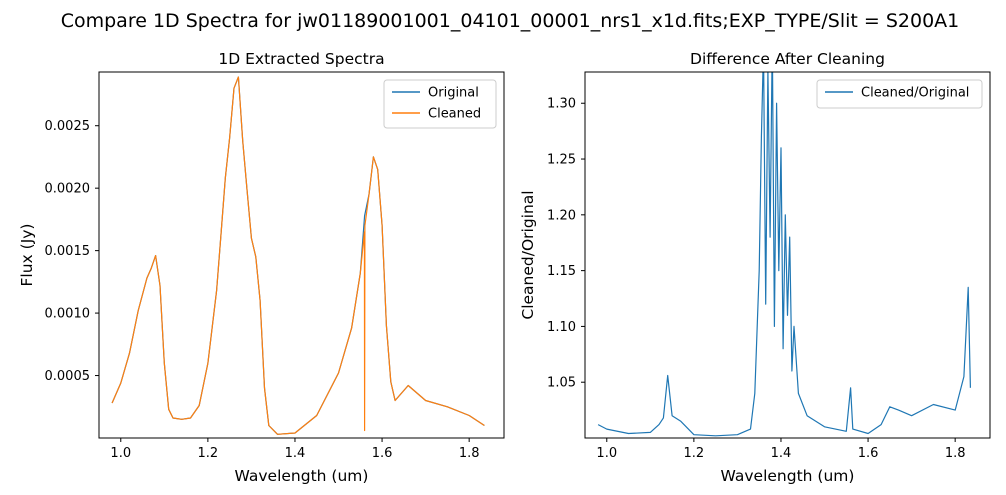 The height and width of the screenshot is (495, 1006). Describe the element at coordinates (561, 383) in the screenshot. I see `y-tick-label: 1.05` at that location.